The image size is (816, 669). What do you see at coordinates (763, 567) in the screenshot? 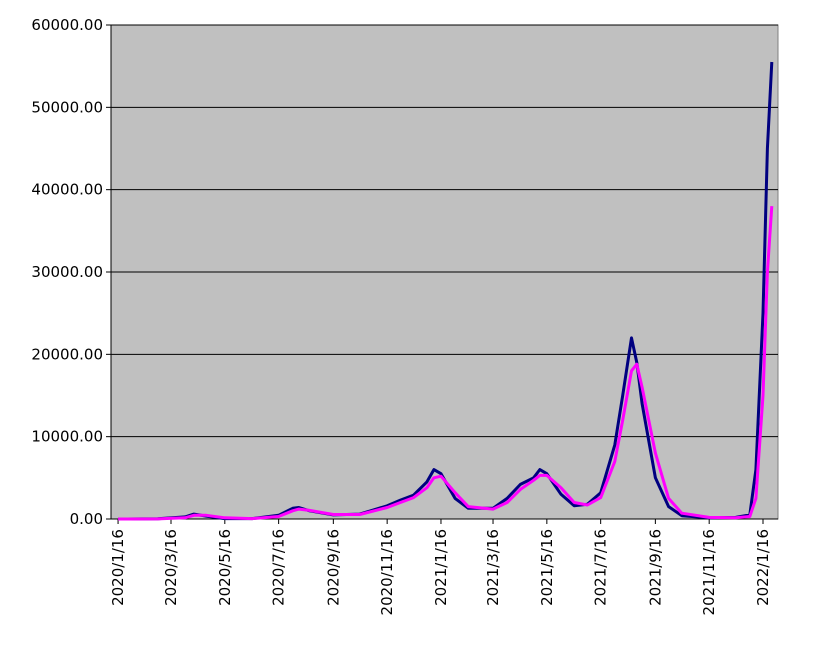
I see `x-tick-label: 2022/1/16` at bounding box center [763, 567].